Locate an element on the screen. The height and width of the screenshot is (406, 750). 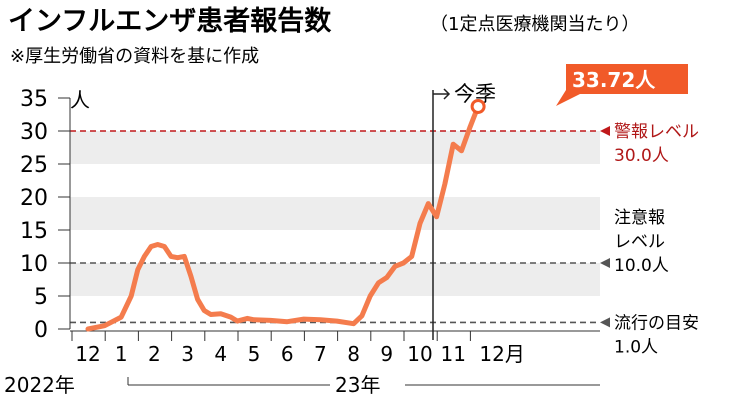
x-tick-label: 4 is located at coordinates (220, 354).